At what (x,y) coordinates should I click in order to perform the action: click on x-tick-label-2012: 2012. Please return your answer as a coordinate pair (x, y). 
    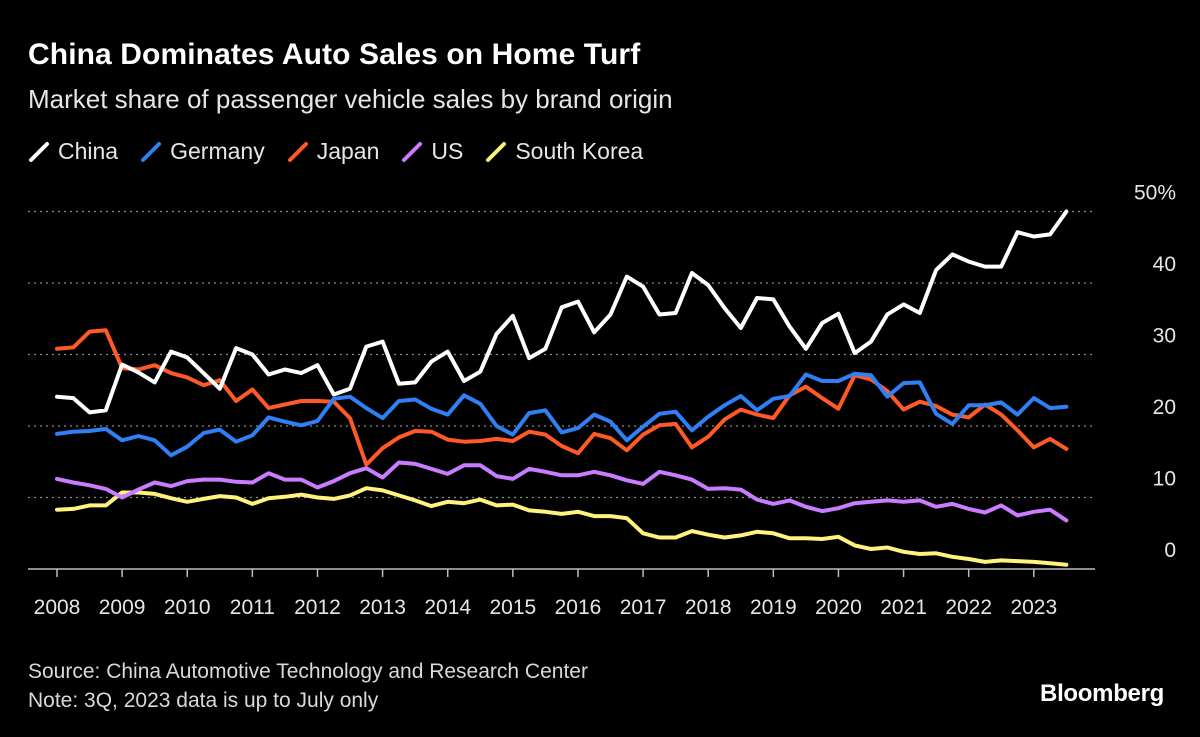
    Looking at the image, I should click on (317, 607).